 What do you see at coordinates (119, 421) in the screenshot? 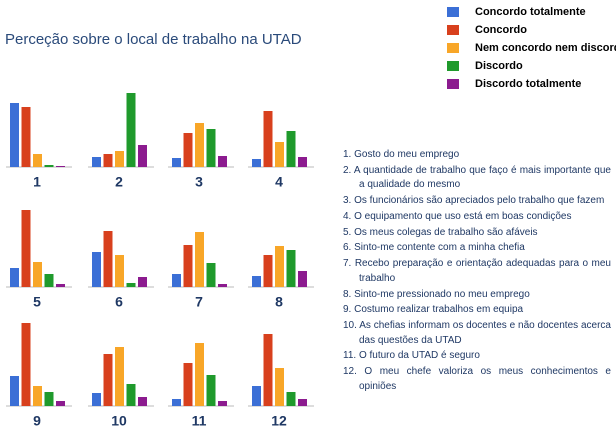
I see `x-tick-label: 10` at bounding box center [119, 421].